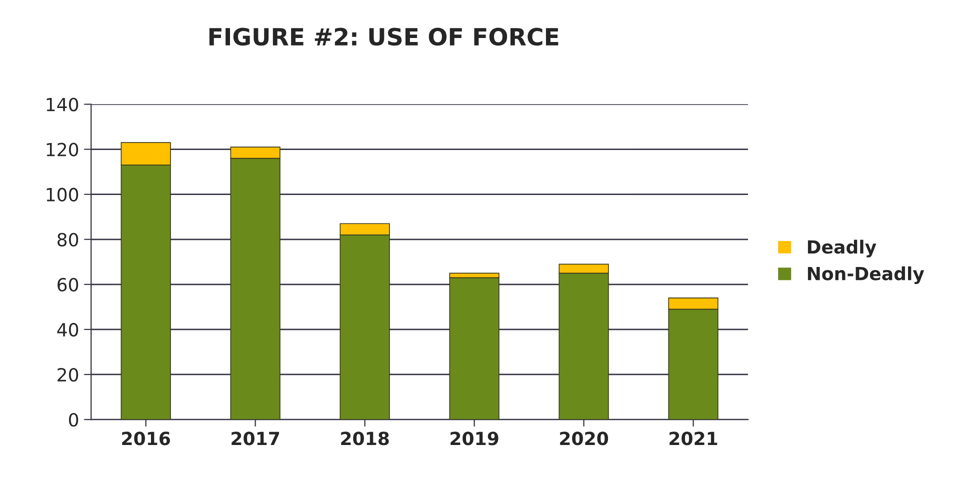  Describe the element at coordinates (584, 439) in the screenshot. I see `x-tick-label: 2020` at that location.